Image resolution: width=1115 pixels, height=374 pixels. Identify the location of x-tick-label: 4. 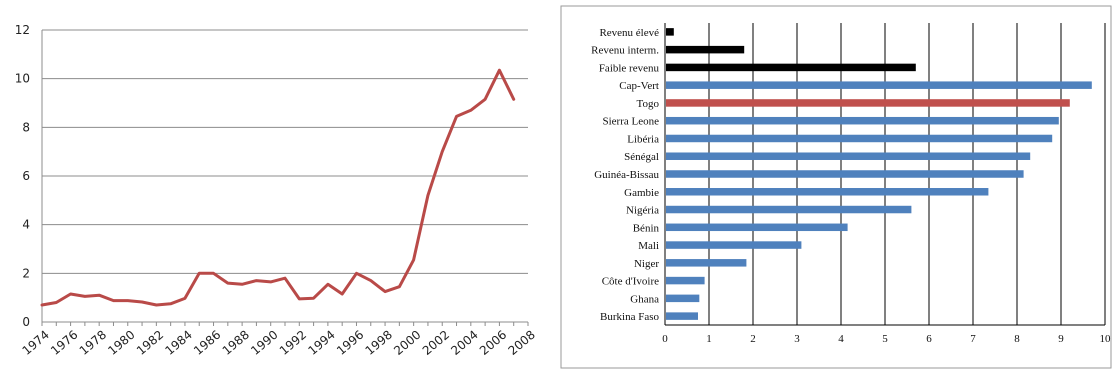
(841, 339).